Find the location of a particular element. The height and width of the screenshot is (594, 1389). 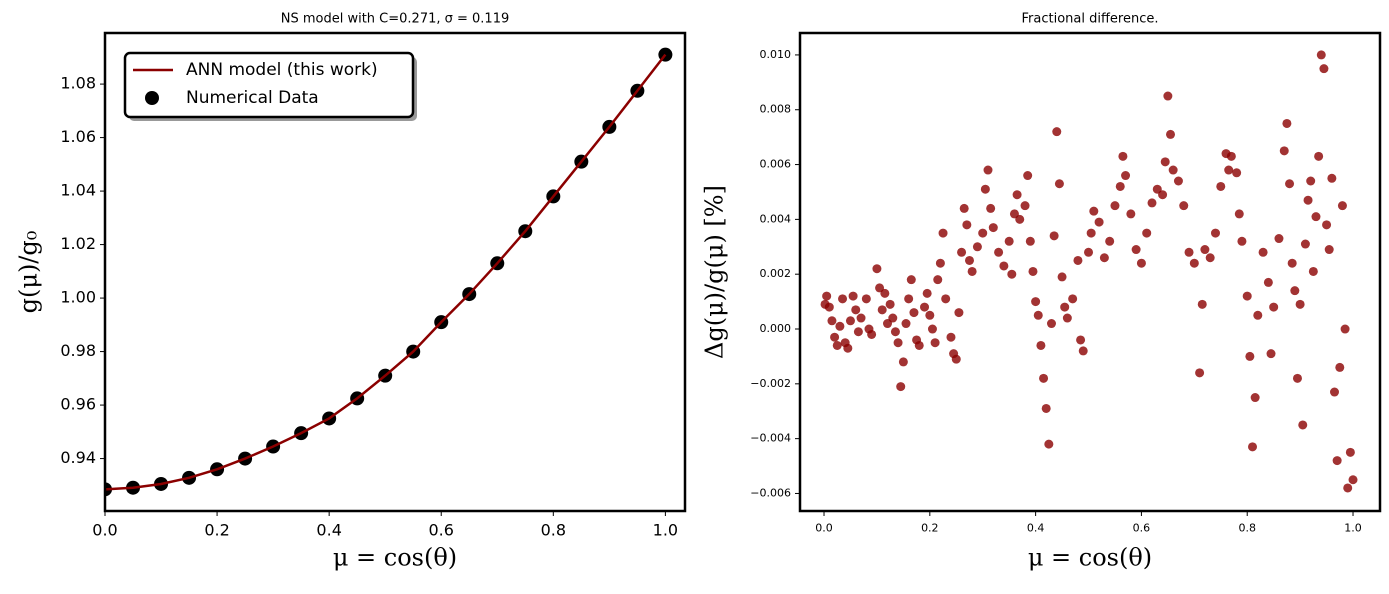

y-tick-label: 1.06 is located at coordinates (78, 136).